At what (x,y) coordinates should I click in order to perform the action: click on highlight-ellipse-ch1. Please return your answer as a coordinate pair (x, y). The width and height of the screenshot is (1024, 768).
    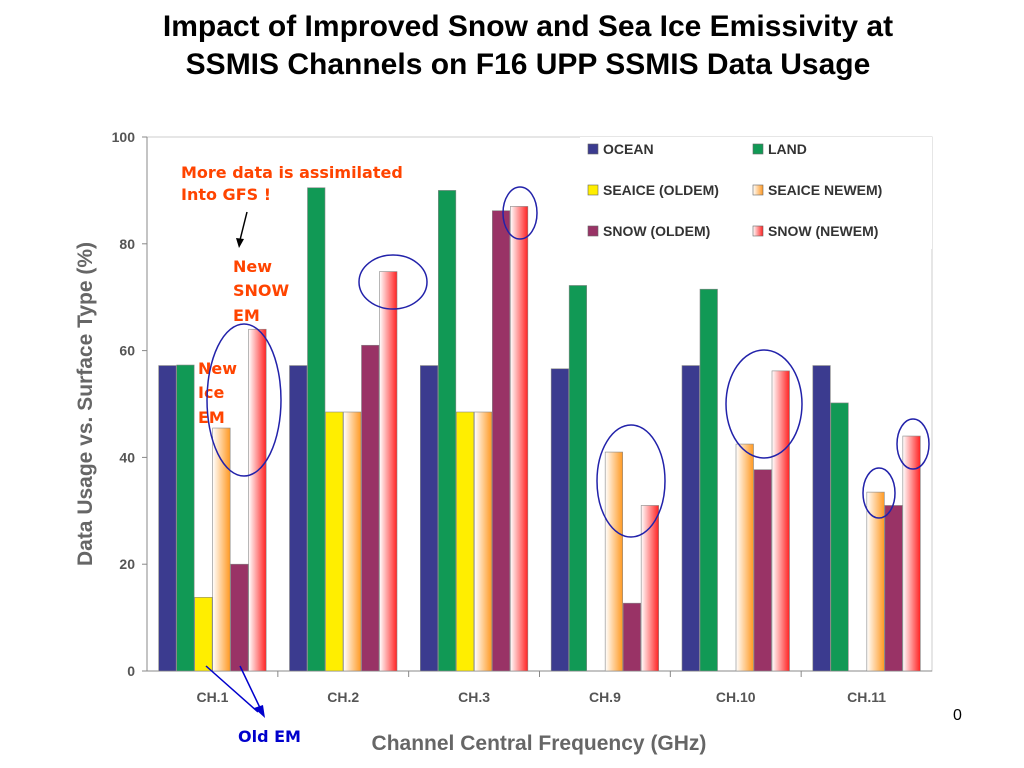
    Looking at the image, I should click on (244, 400).